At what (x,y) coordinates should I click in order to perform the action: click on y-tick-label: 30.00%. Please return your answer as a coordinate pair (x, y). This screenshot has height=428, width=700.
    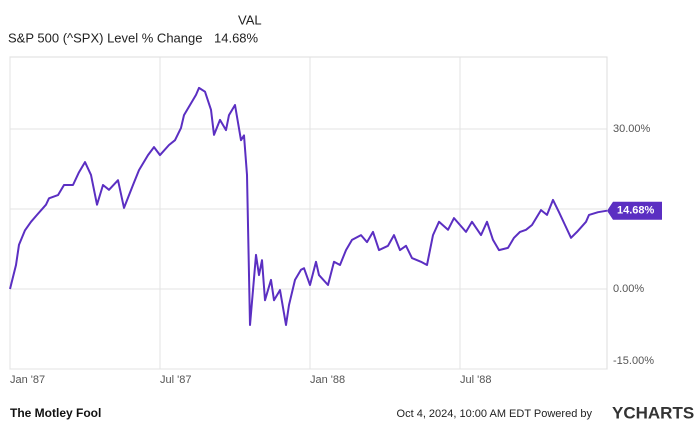
    Looking at the image, I should click on (632, 129).